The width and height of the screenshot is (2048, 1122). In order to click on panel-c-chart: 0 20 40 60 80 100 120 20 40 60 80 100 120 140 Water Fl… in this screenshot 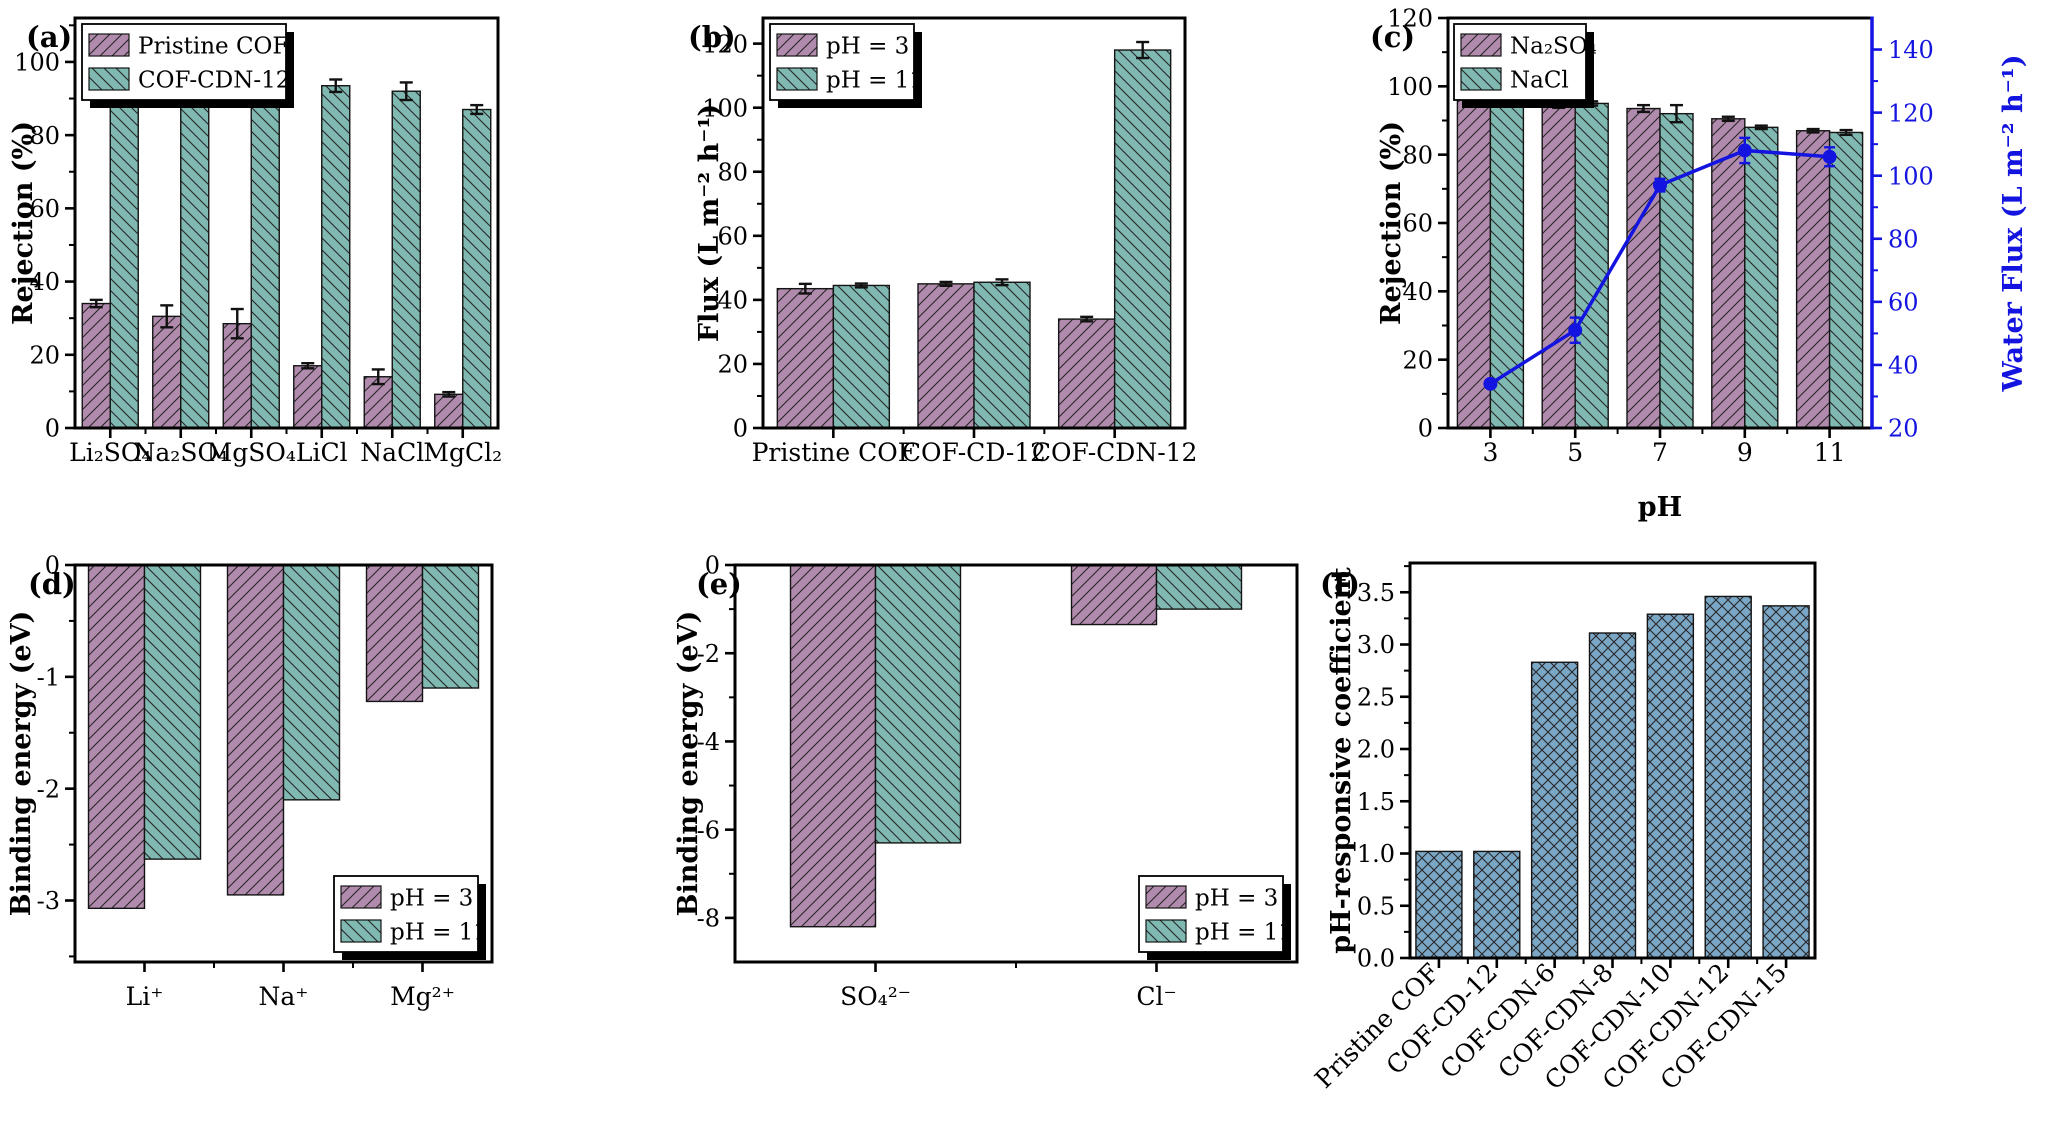, I will do `click(1699, 264)`.